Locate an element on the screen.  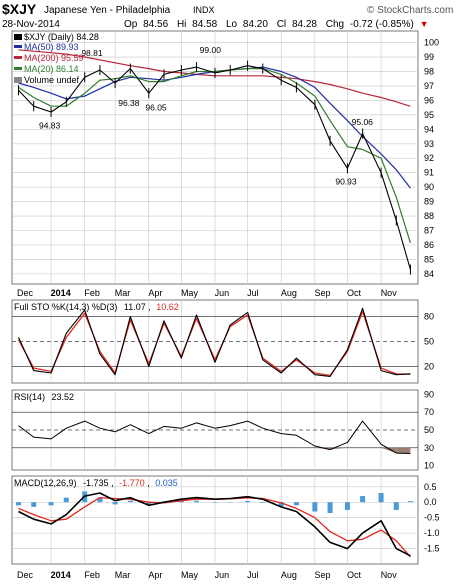
legend-ma50: MA(50) 89.93 is located at coordinates (51, 47).